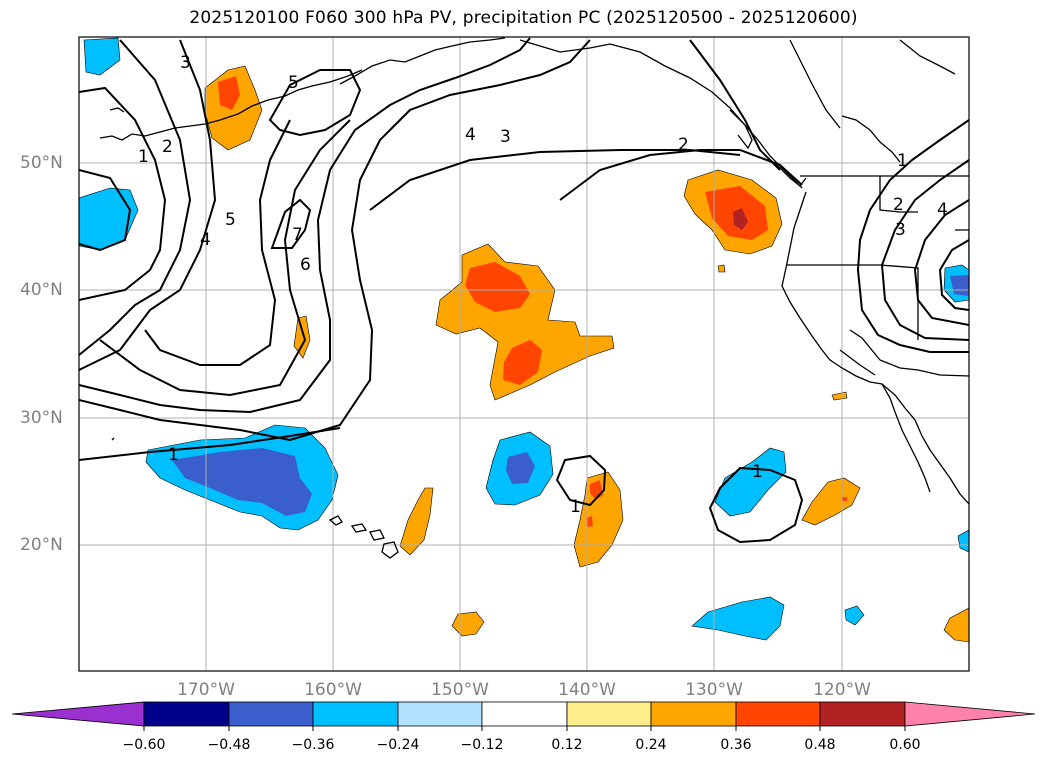 The width and height of the screenshot is (1047, 765). What do you see at coordinates (41, 545) in the screenshot?
I see `lat-label: 20°N` at bounding box center [41, 545].